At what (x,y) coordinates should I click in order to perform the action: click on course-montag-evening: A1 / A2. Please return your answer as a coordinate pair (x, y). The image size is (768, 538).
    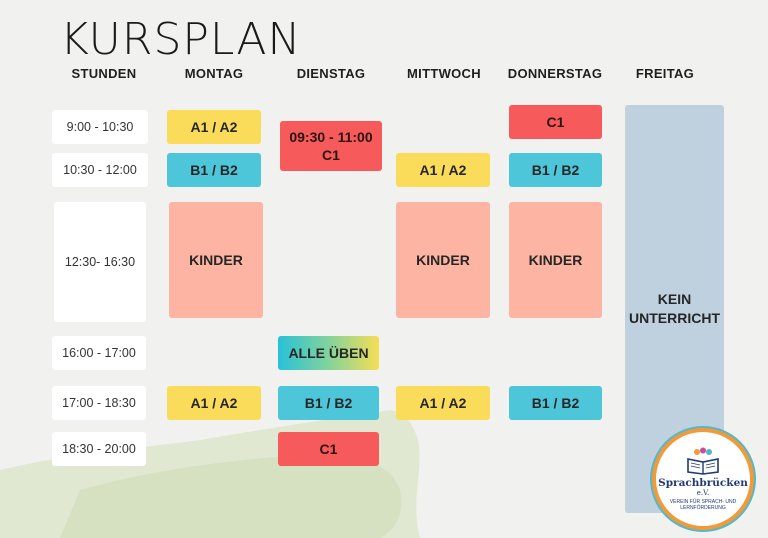
    Looking at the image, I should click on (214, 403).